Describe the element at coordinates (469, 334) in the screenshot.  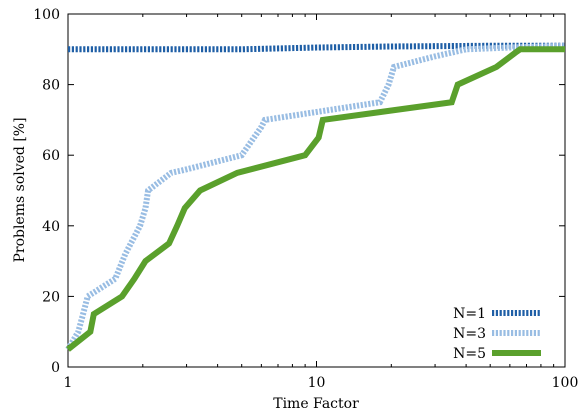
I see `legend-label: N=3` at that location.